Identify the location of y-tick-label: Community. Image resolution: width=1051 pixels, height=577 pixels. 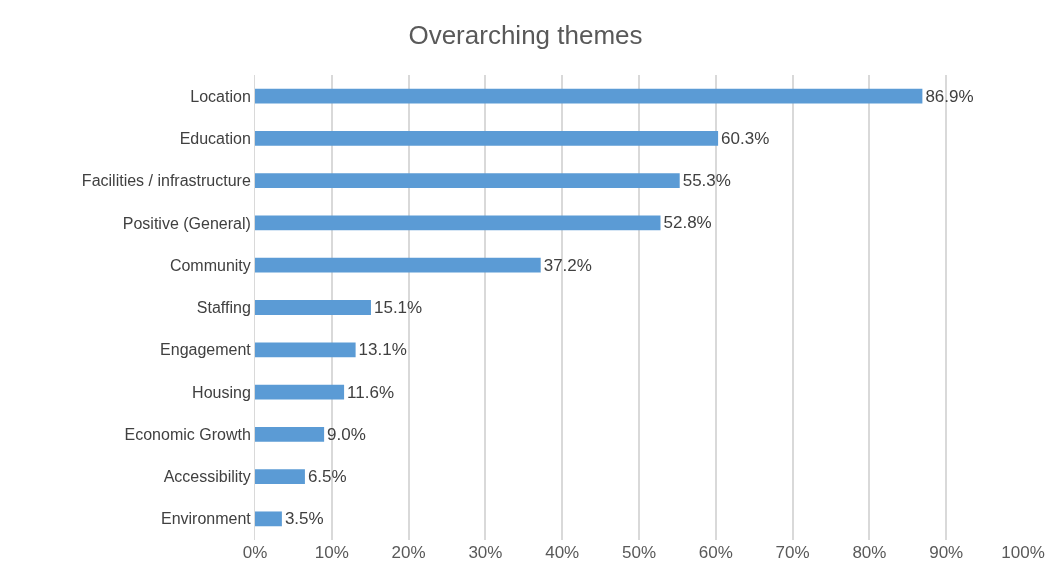
(210, 265).